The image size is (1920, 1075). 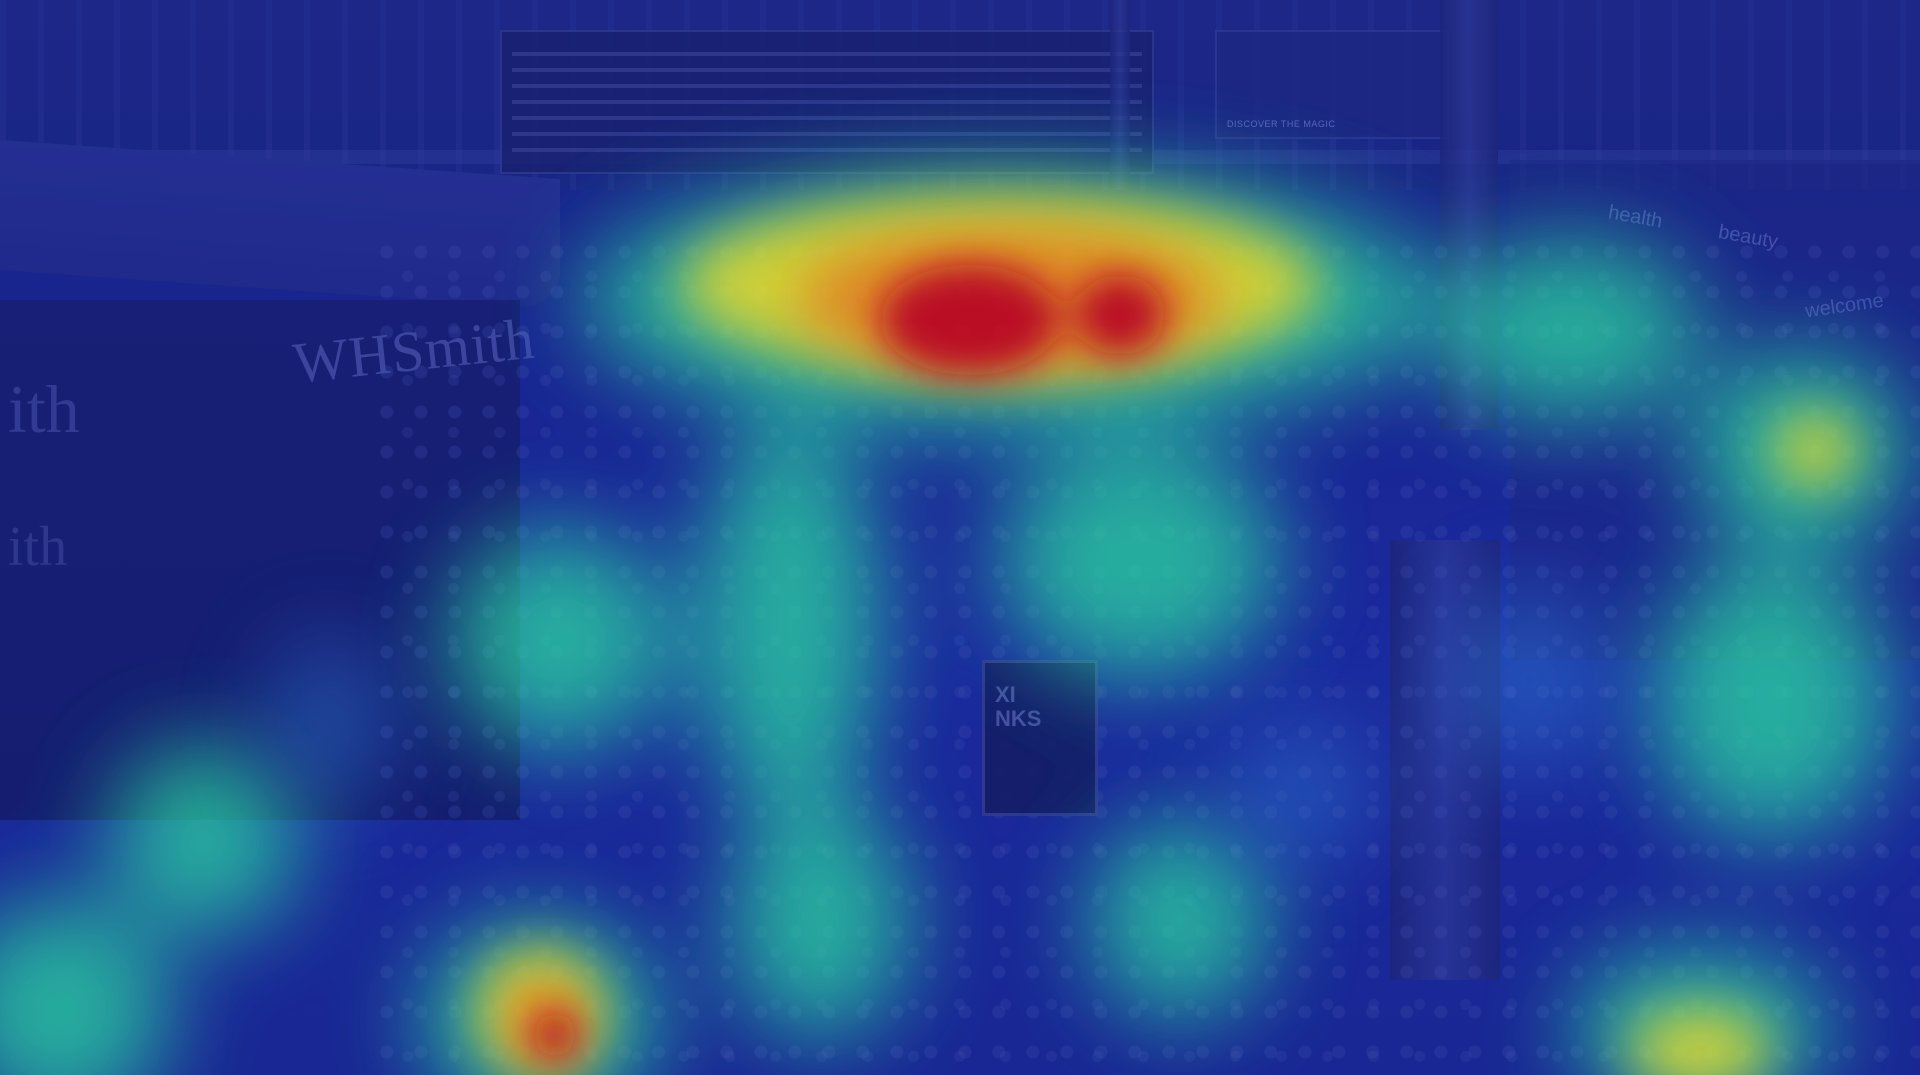 What do you see at coordinates (44, 409) in the screenshot?
I see `kiosk-sign-left: ith` at bounding box center [44, 409].